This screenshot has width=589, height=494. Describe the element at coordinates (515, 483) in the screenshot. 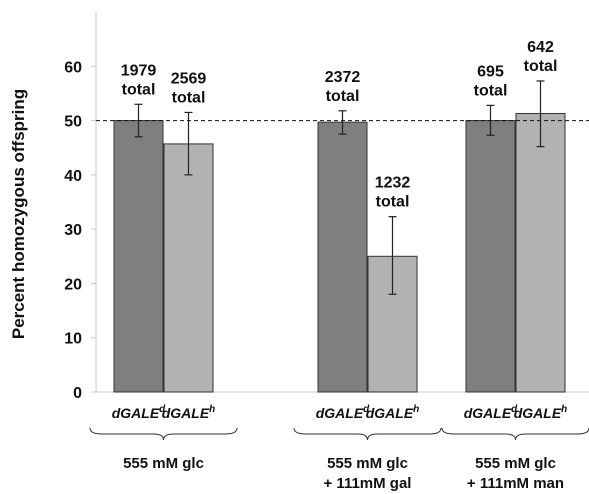

I see `group-label: + 111mM man` at that location.